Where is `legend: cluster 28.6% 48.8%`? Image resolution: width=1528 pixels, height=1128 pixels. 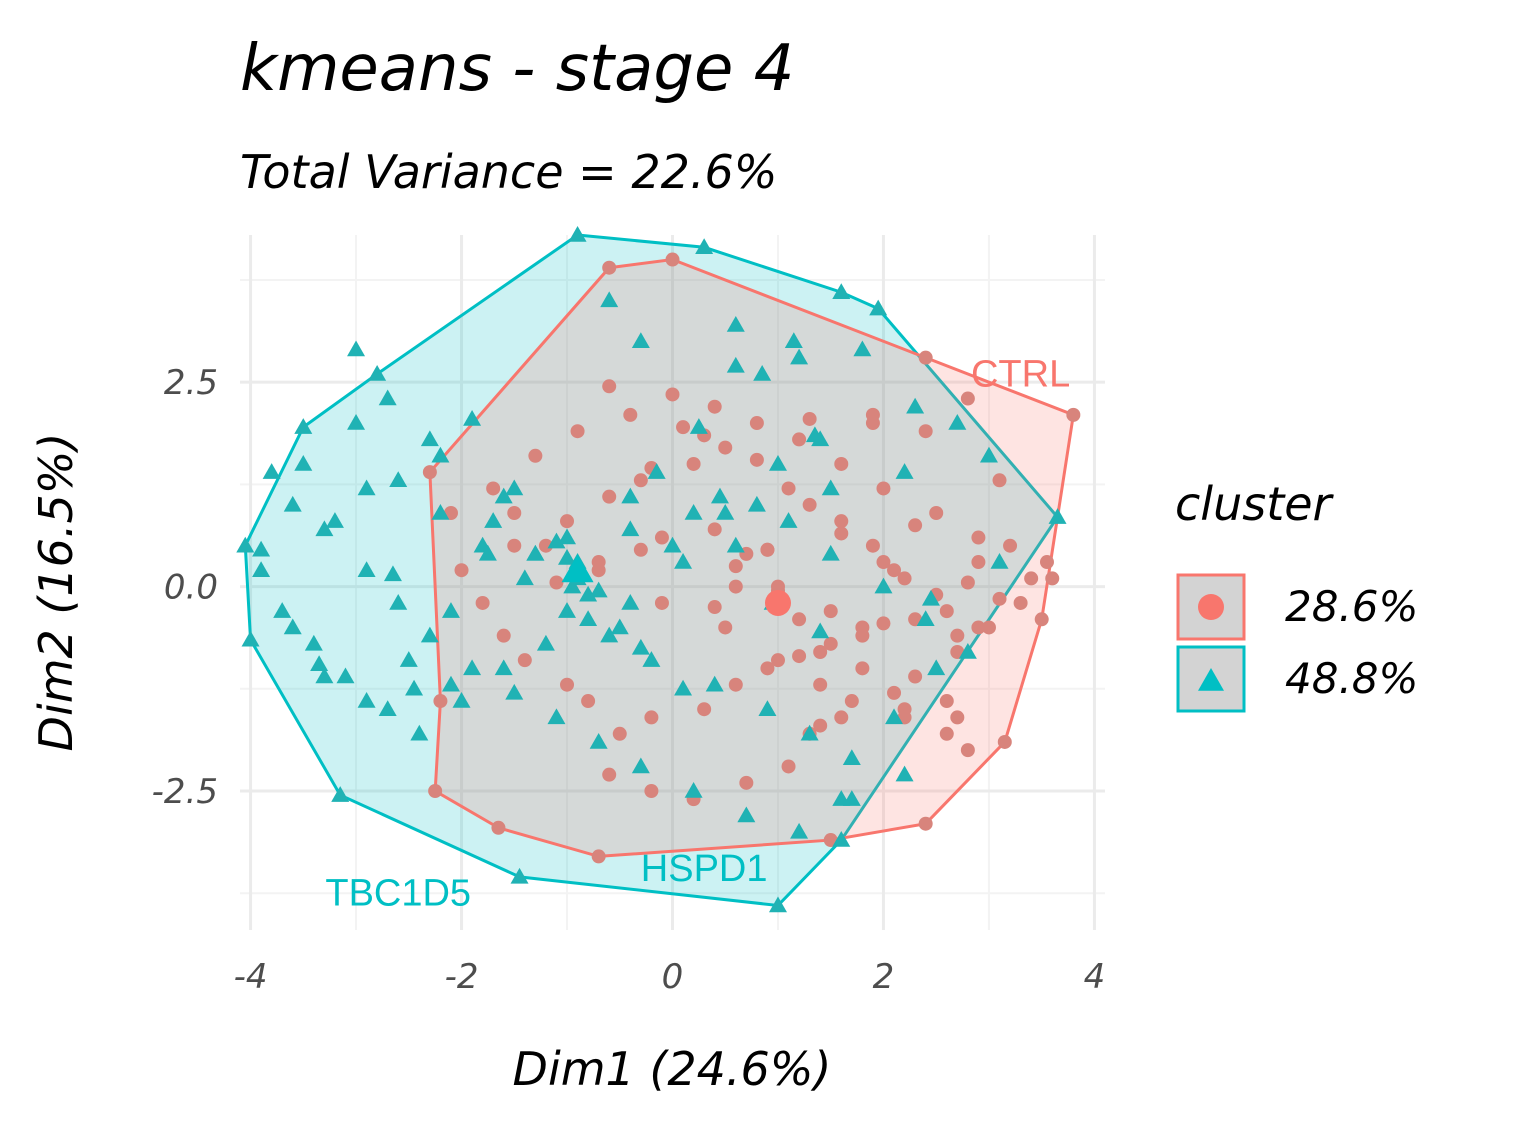
legend: cluster 28.6% 48.8% is located at coordinates (1296, 595).